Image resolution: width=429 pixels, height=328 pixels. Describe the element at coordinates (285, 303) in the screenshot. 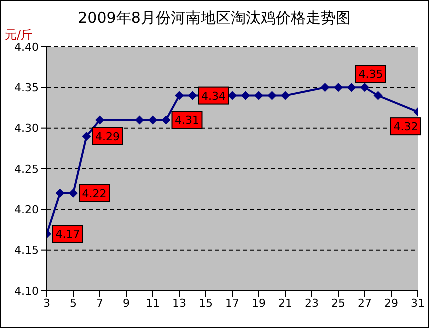

I see `x-tick-label: 21` at that location.